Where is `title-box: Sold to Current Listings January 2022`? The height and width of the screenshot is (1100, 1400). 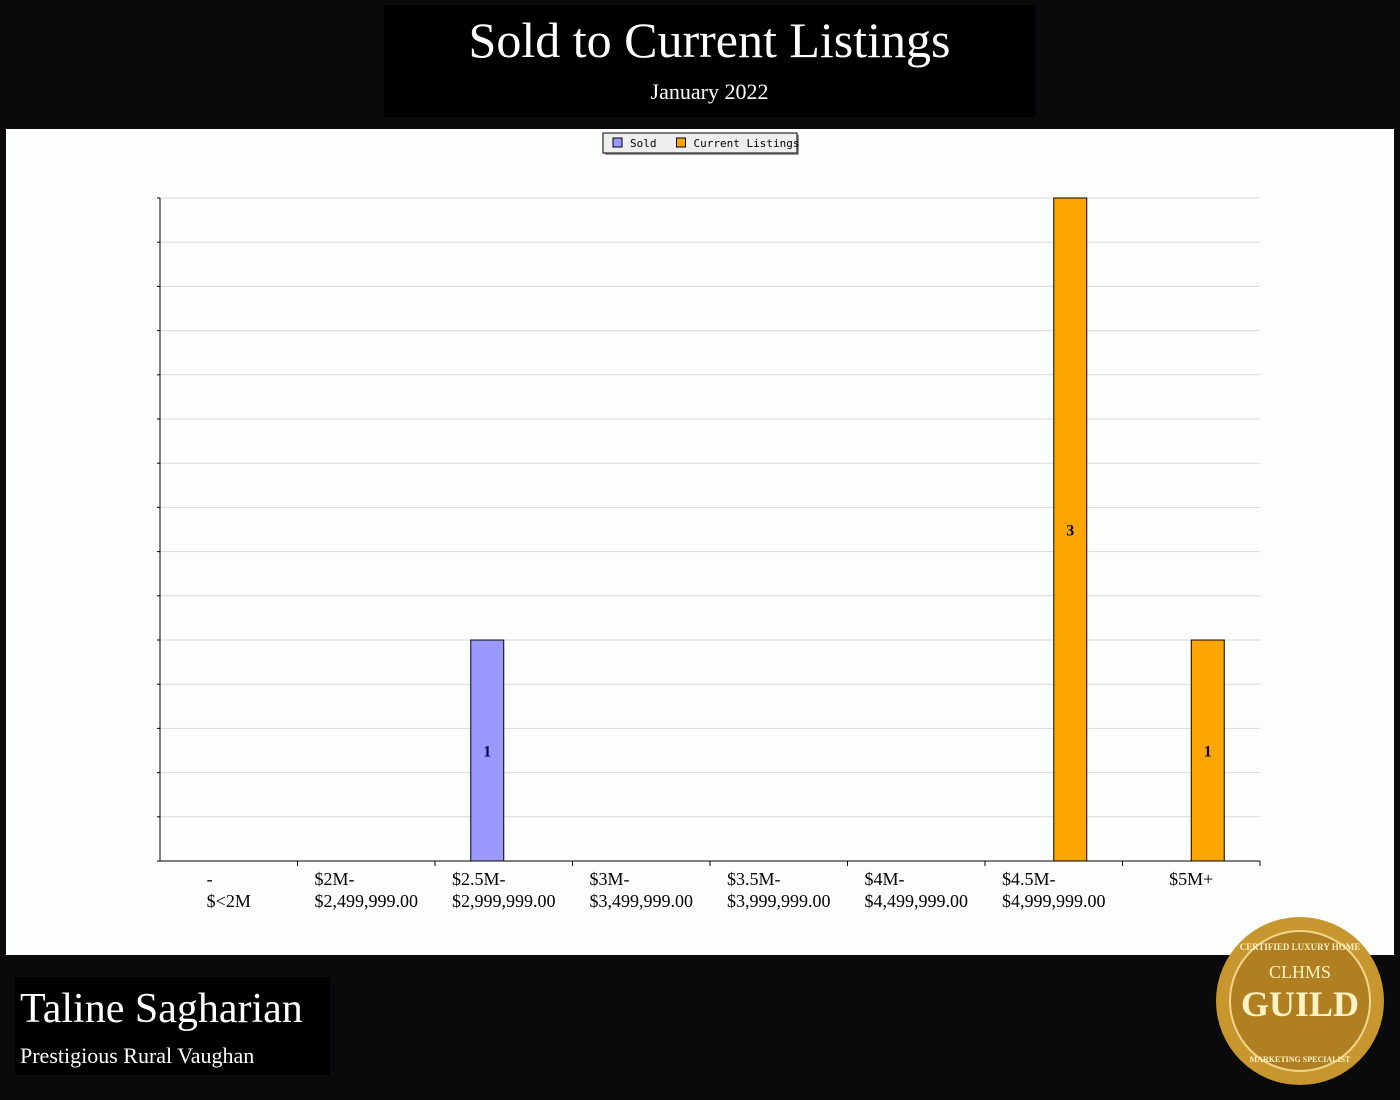 title-box: Sold to Current Listings January 2022 is located at coordinates (709, 61).